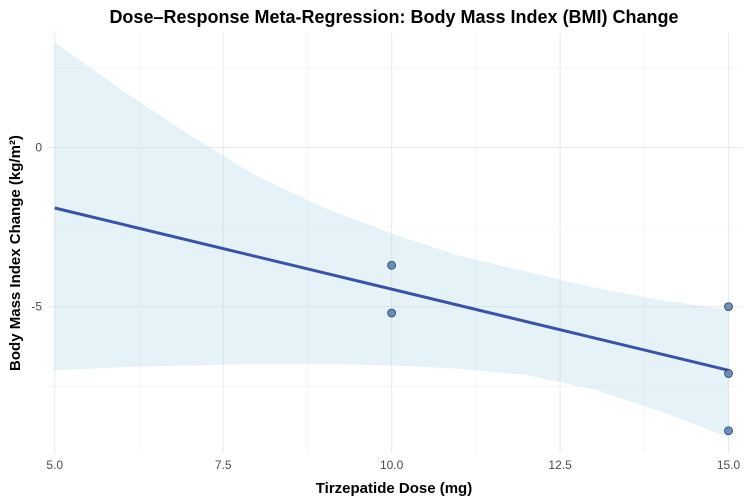 The width and height of the screenshot is (750, 503). Describe the element at coordinates (729, 465) in the screenshot. I see `x-tick-label: 15.0` at that location.